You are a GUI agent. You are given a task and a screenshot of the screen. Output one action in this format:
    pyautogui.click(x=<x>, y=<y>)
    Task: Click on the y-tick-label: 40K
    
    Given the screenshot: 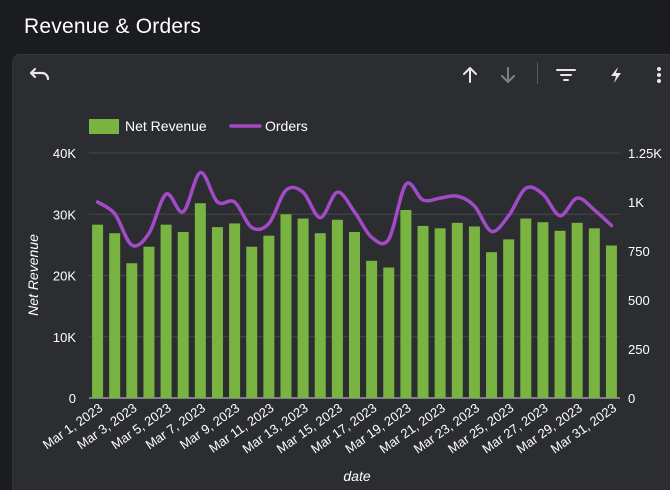 What is the action you would take?
    pyautogui.click(x=64, y=153)
    